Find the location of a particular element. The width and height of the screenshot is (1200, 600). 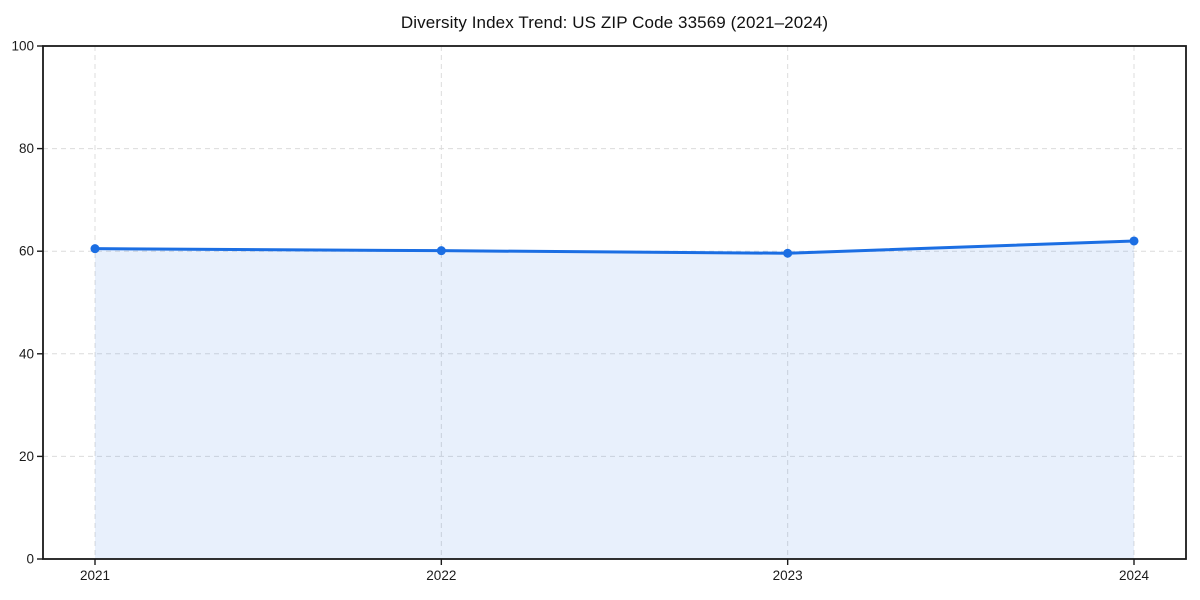

y-tick-label: 40 is located at coordinates (26, 353).